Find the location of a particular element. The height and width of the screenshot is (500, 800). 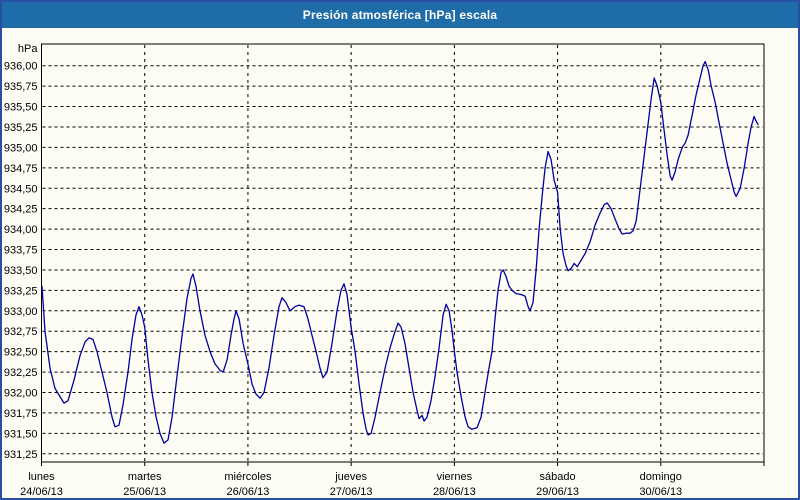

x-day-label: sábado is located at coordinates (558, 477).